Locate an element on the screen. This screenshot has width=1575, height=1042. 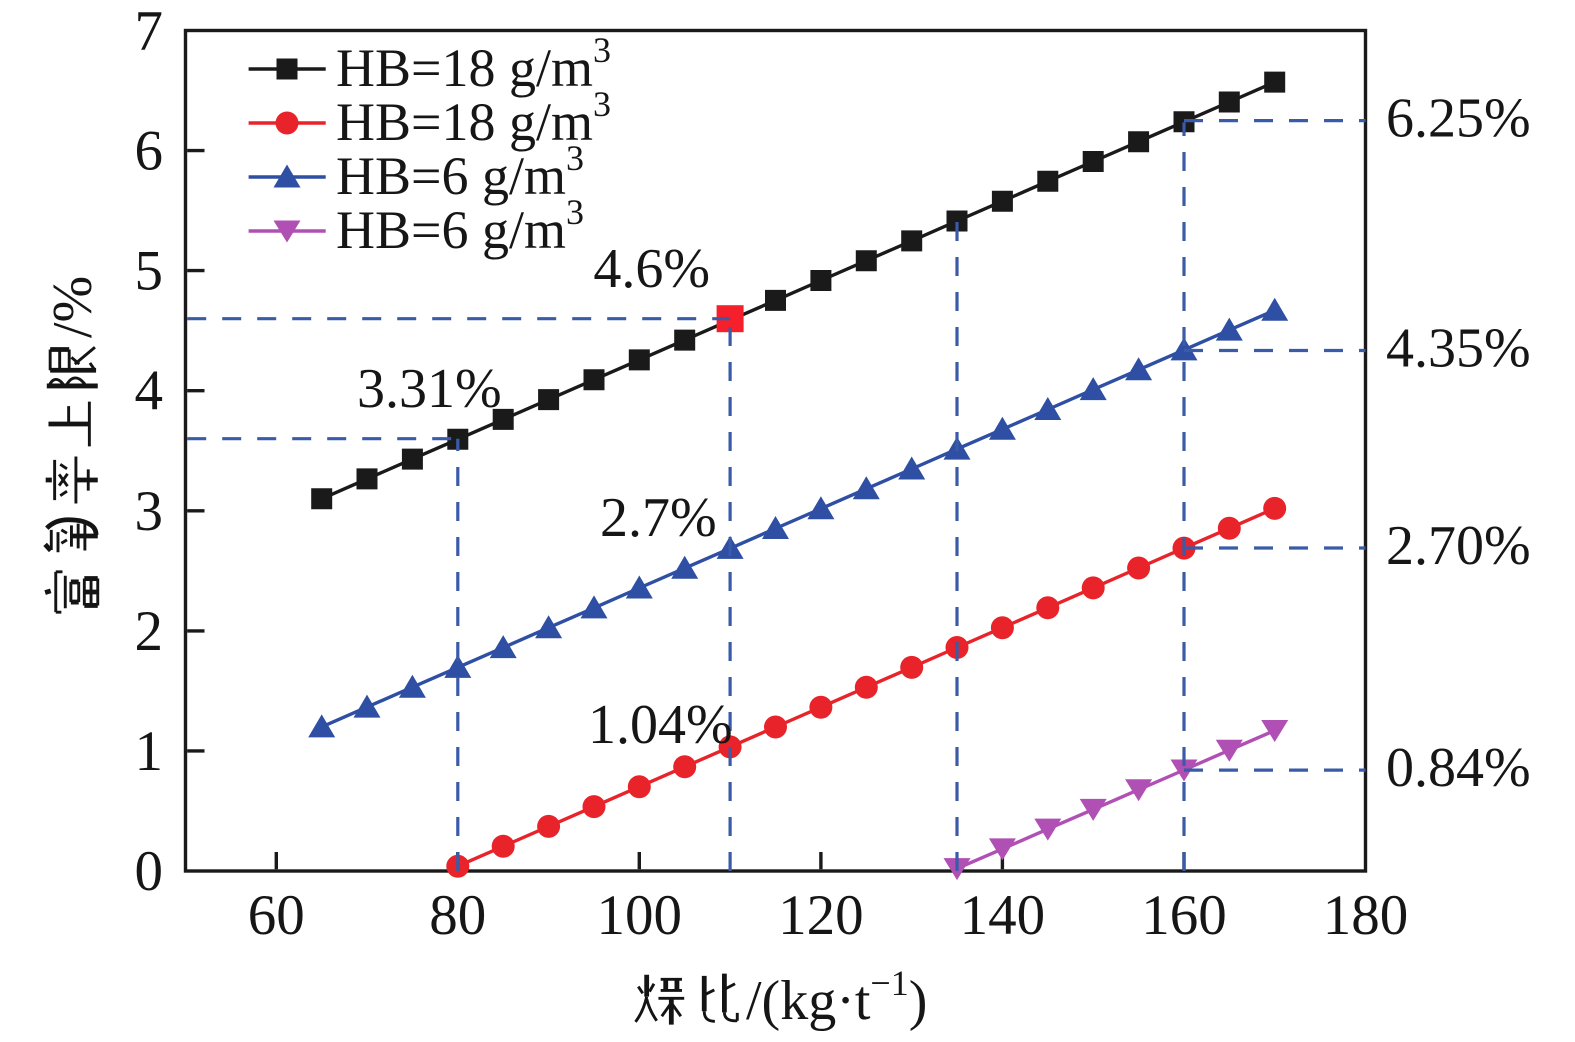
svg-text: 4.35% is located at coordinates (1458, 349).